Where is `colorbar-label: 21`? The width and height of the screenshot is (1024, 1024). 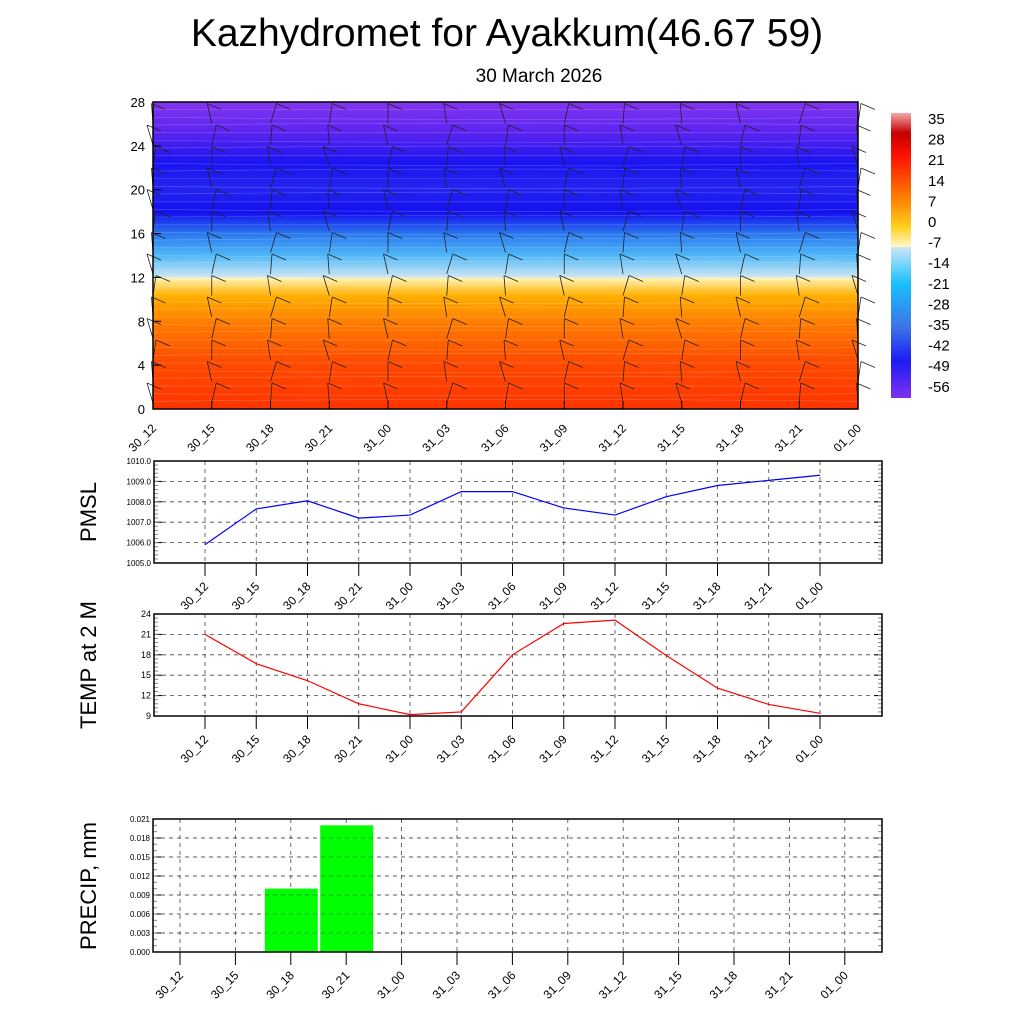 colorbar-label: 21 is located at coordinates (936, 160).